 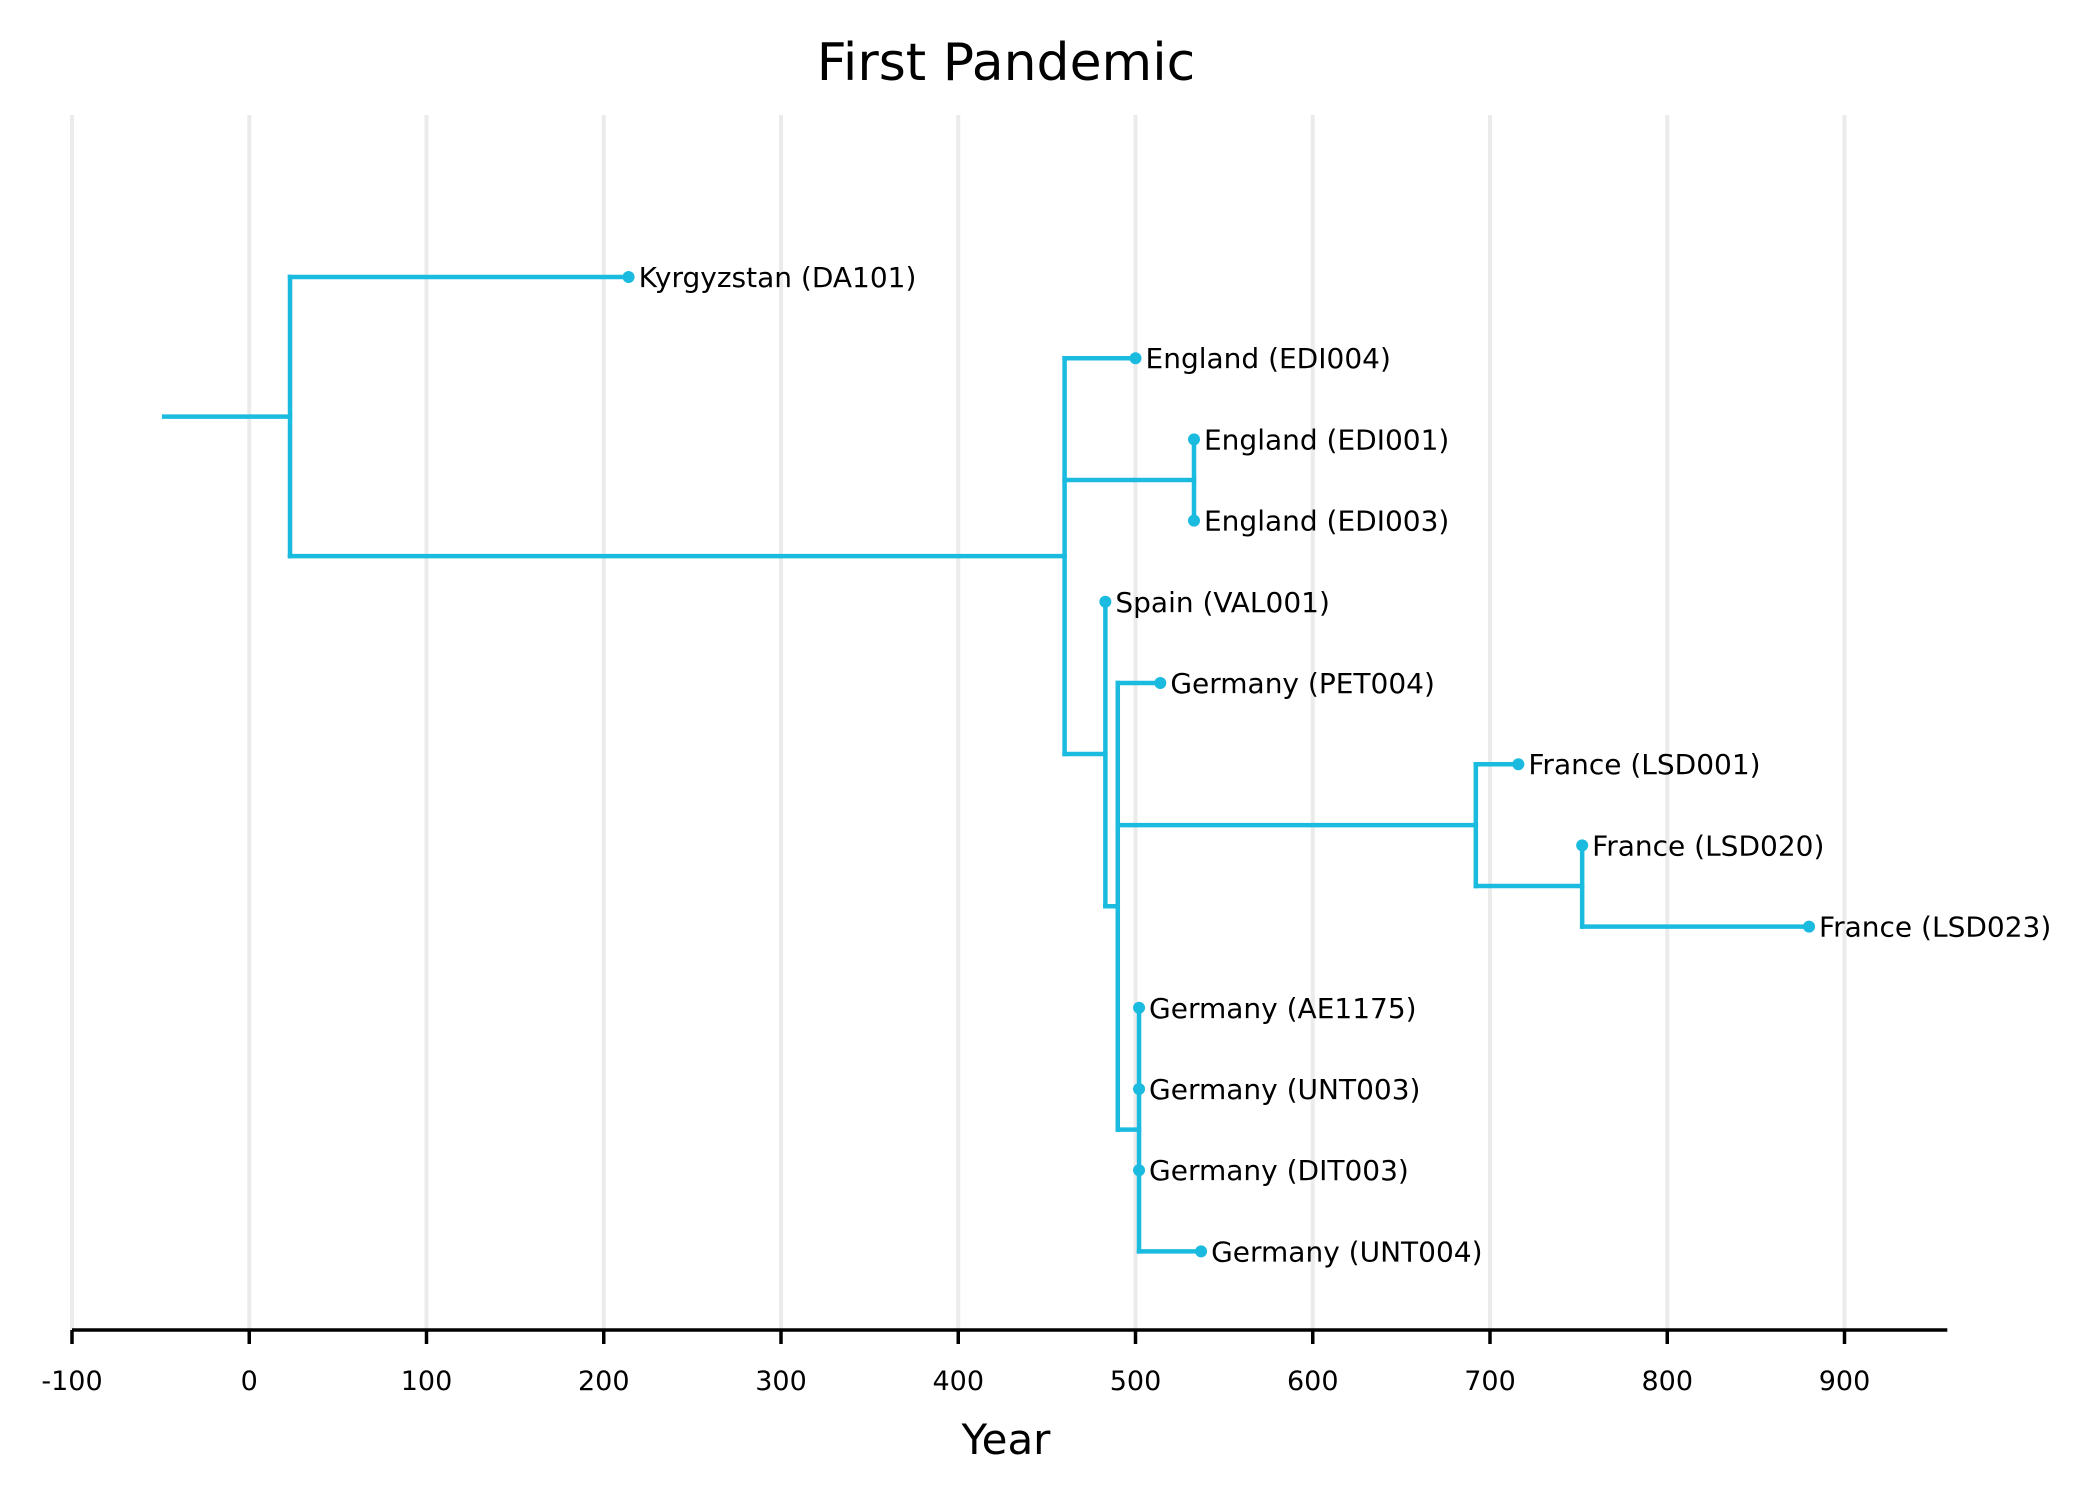 What do you see at coordinates (1136, 1381) in the screenshot?
I see `x-tick-label: 500` at bounding box center [1136, 1381].